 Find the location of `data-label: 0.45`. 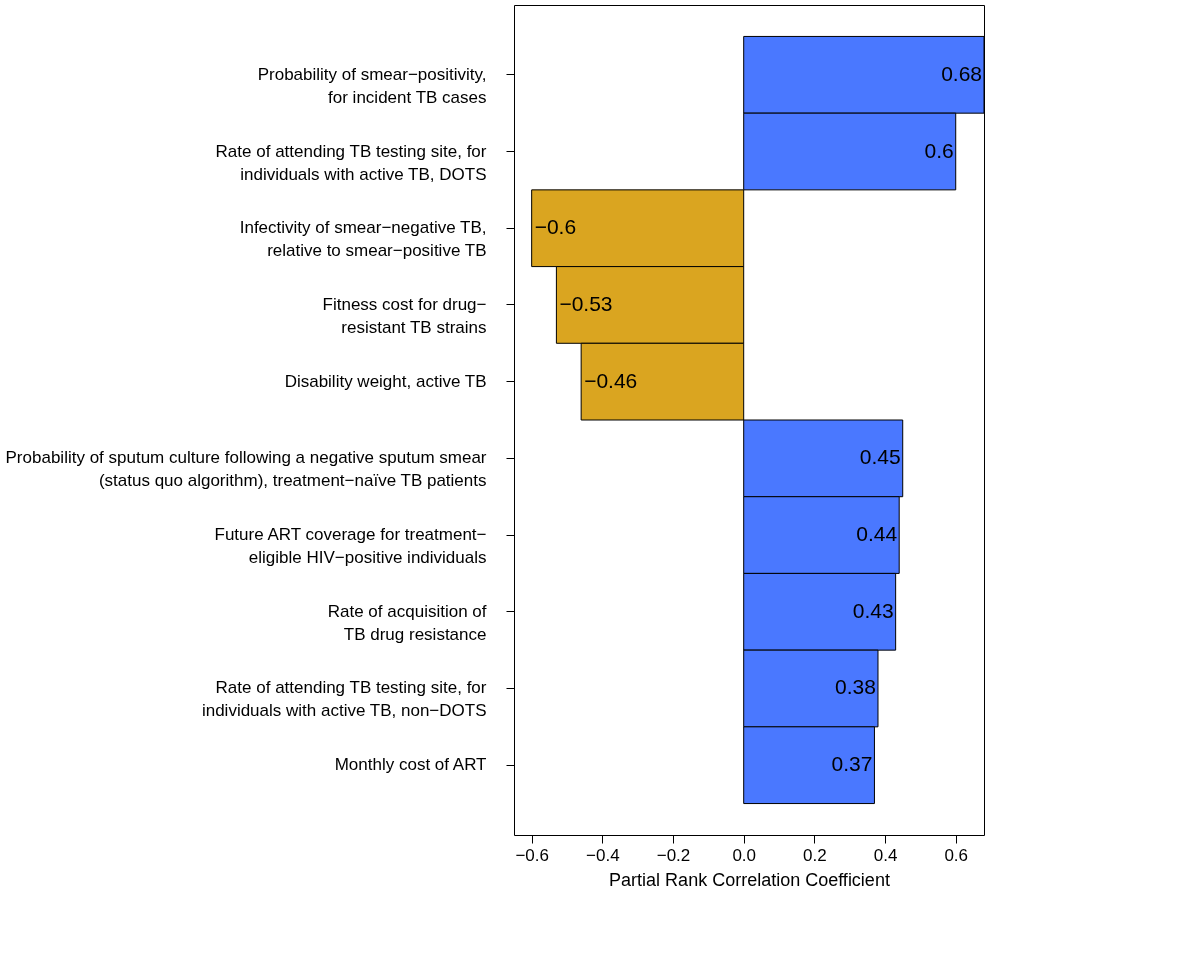

data-label: 0.45 is located at coordinates (880, 457).